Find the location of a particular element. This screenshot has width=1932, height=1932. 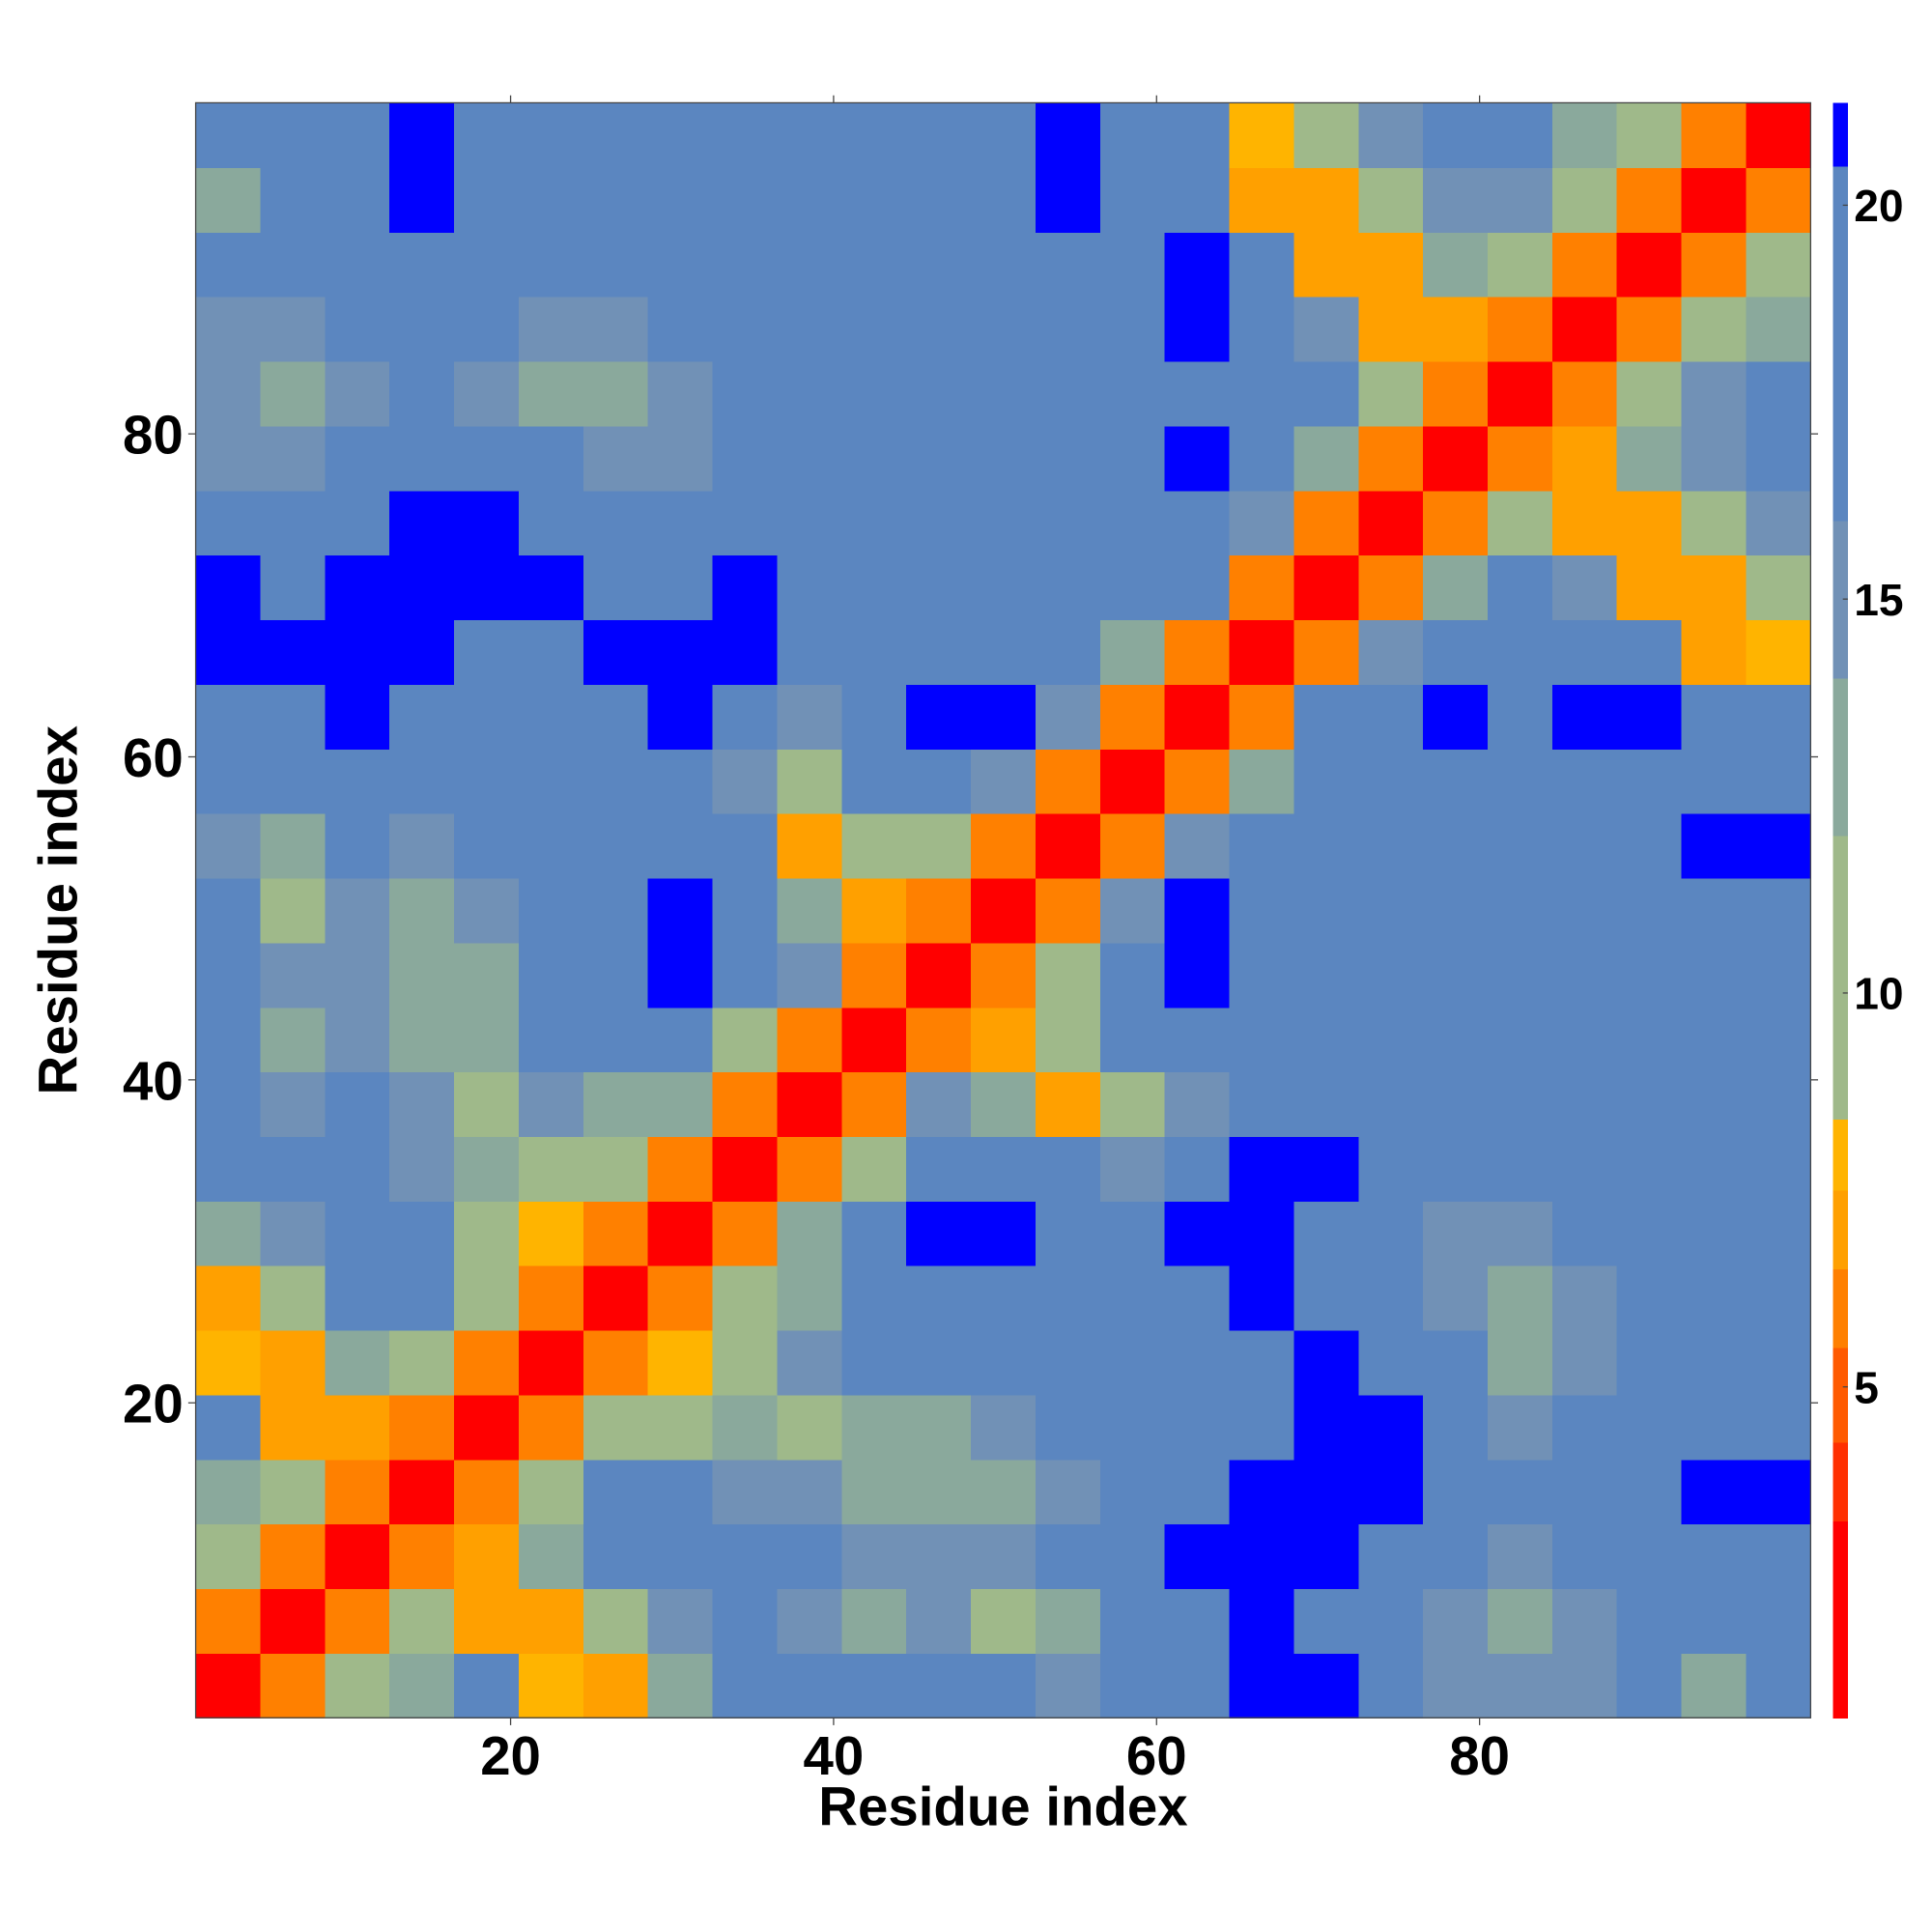

colorbar-tick-label: 10 is located at coordinates (1878, 994).